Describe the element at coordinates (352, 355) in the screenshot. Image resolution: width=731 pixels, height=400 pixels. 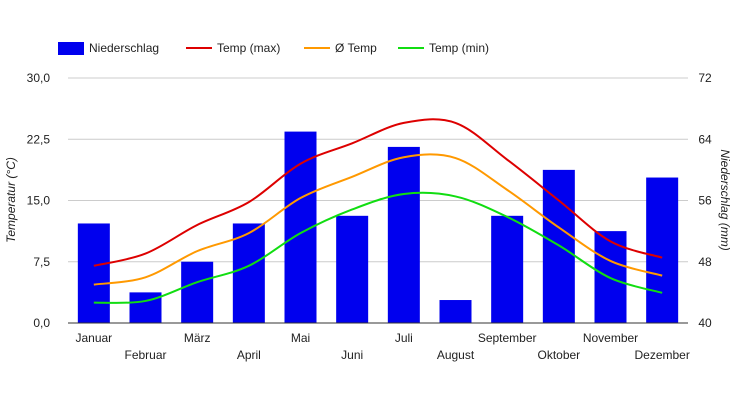
I see `x-tick-label: Juni` at that location.